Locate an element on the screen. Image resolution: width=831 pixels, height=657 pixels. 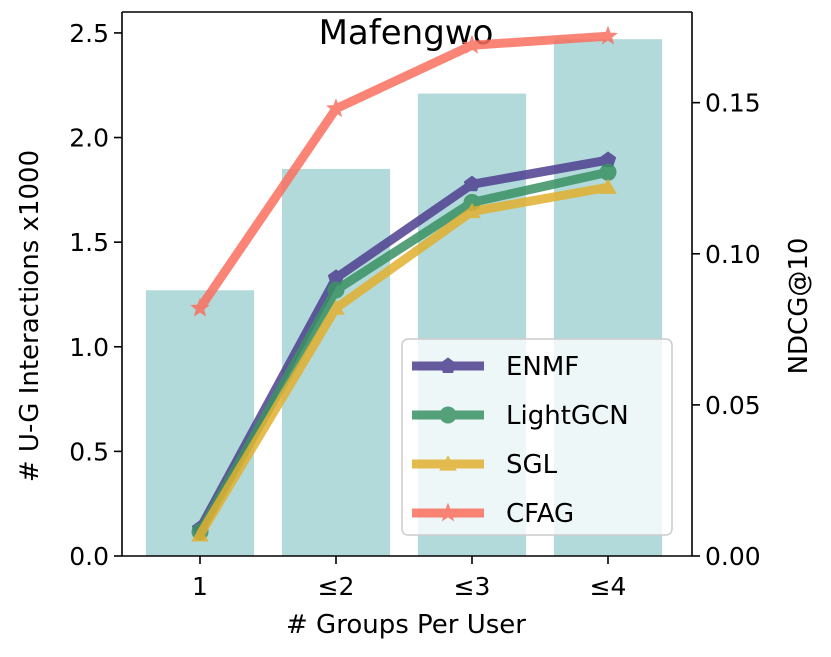
x-axis-label: # Groups Per User is located at coordinates (406, 625).